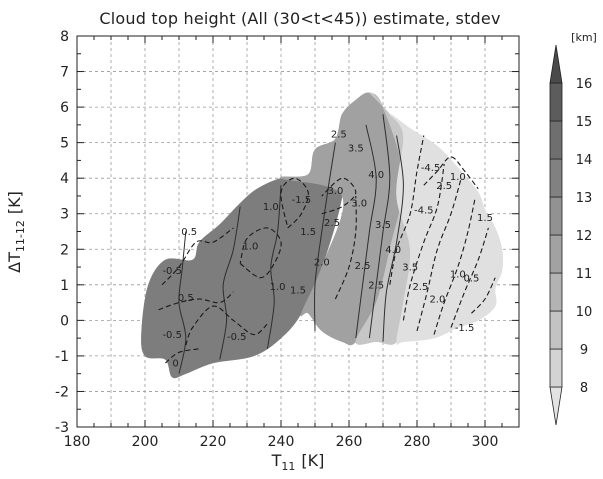 The width and height of the screenshot is (603, 479). Describe the element at coordinates (14, 202) in the screenshot. I see `y-axis-label-unit: [K]` at that location.